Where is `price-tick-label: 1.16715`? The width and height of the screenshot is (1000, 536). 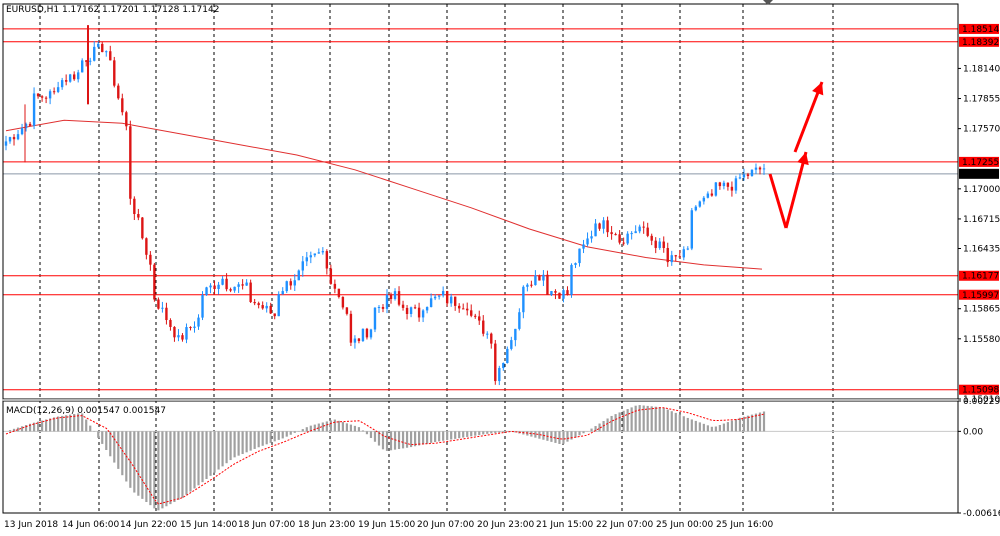
price-tick-label: 1.16715 is located at coordinates (981, 220).